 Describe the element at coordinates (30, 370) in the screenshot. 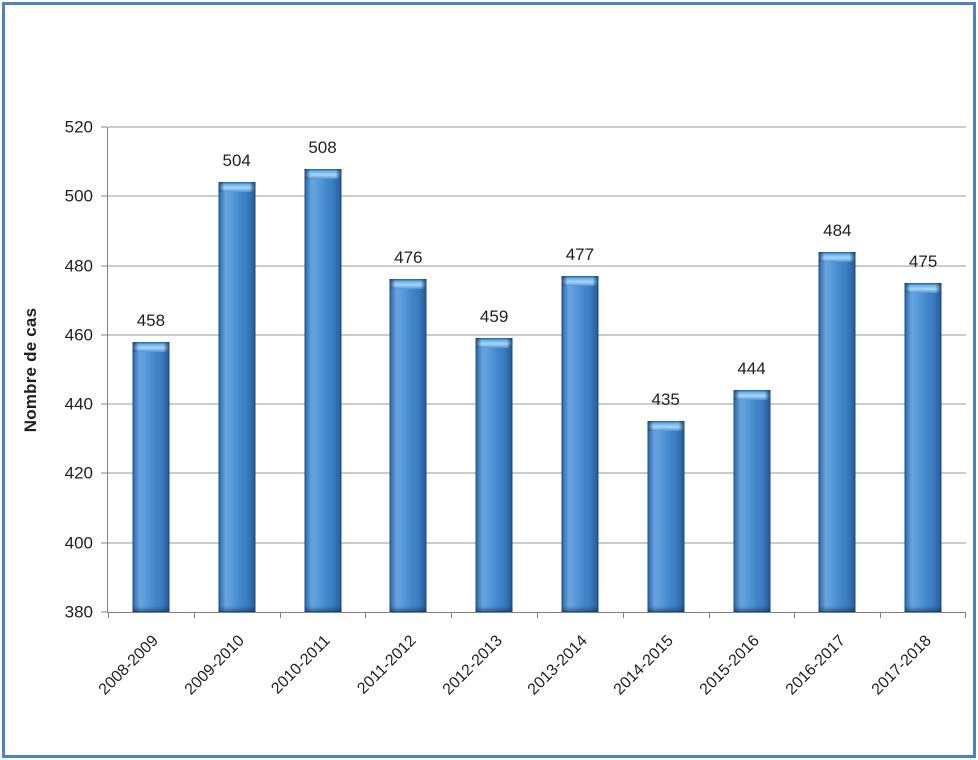

I see `y-axis-title: Nombre de cas` at that location.